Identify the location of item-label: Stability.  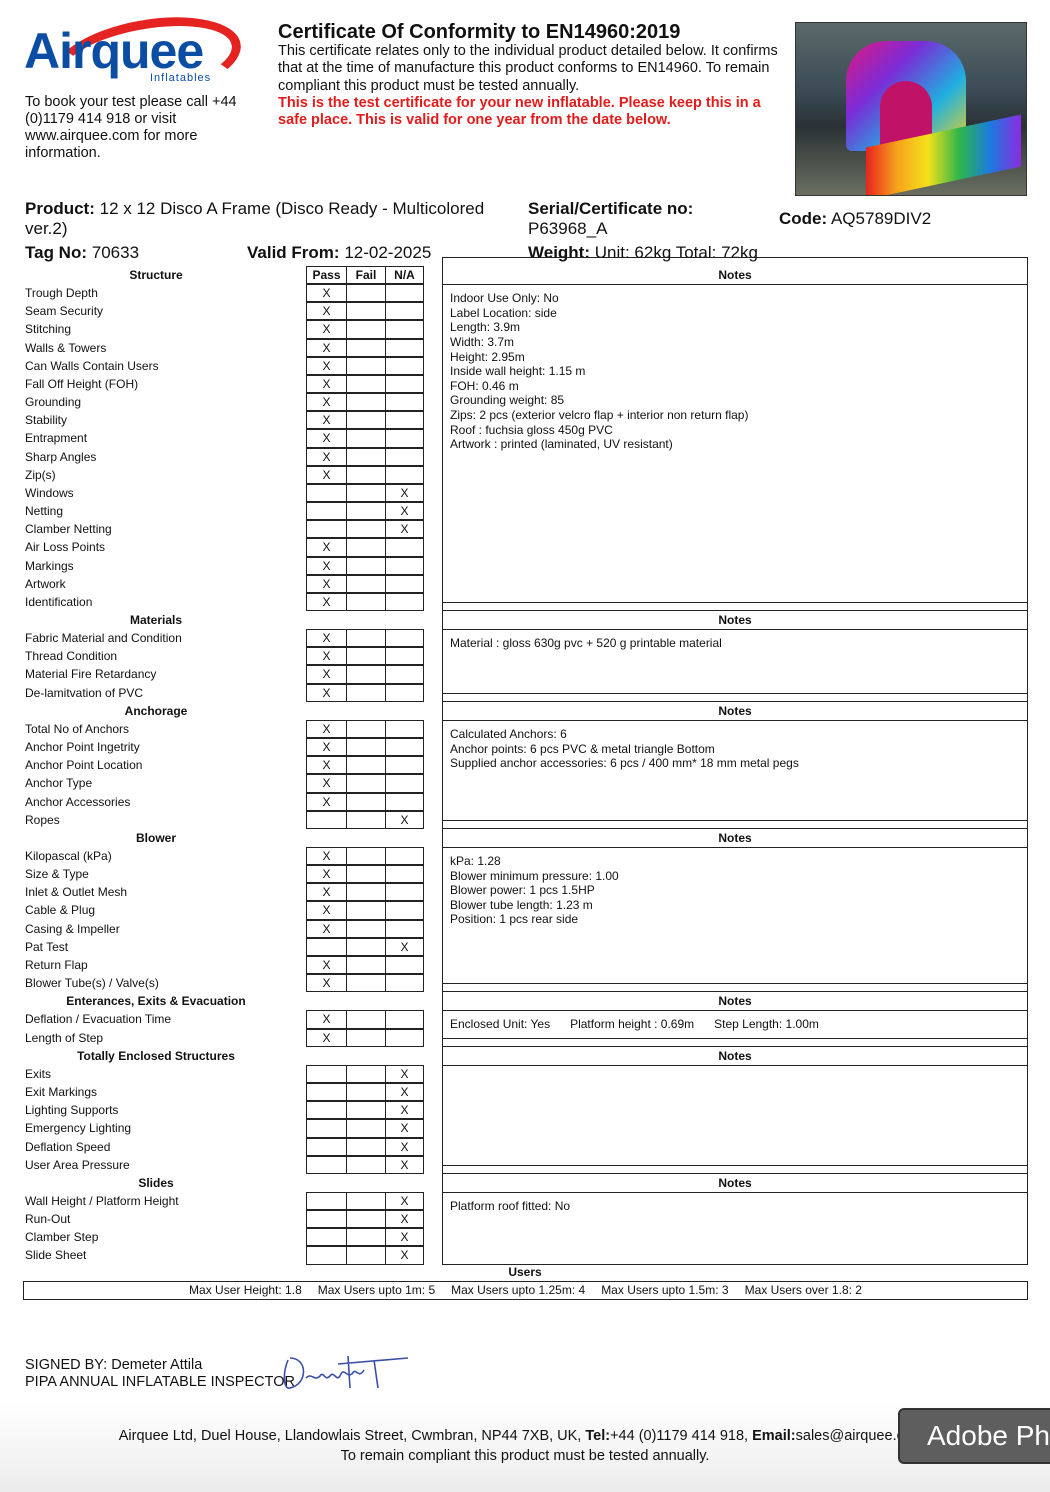
(46, 420).